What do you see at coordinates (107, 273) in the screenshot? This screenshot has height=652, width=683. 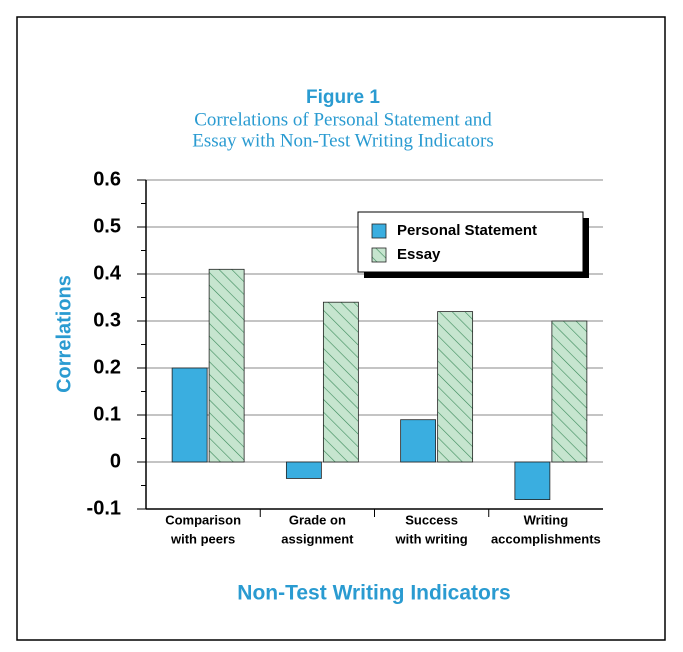 I see `y-tick-label: 0.4` at bounding box center [107, 273].